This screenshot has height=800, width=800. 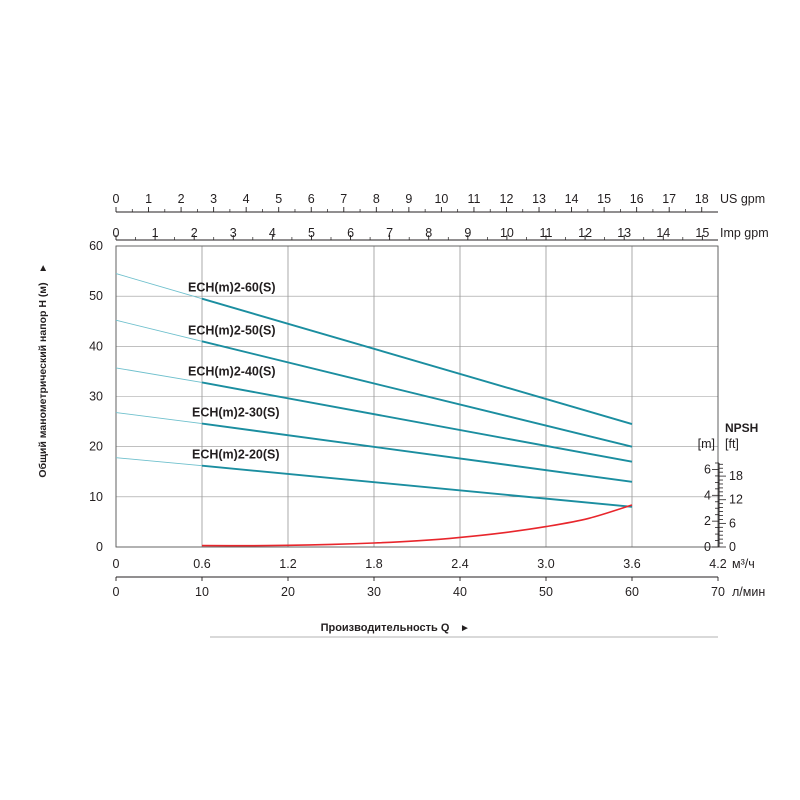 What do you see at coordinates (744, 233) in the screenshot?
I see `unit-label-imp-gpm: Imp gpm` at bounding box center [744, 233].